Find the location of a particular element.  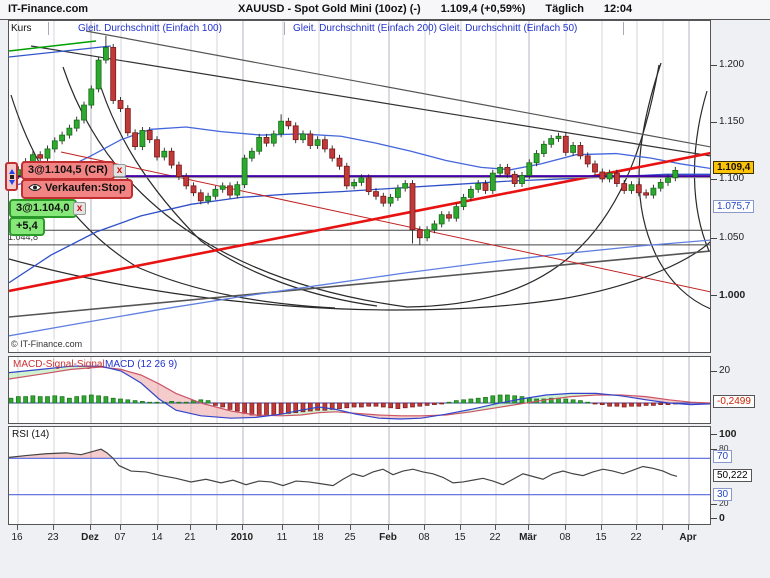

macd-line is located at coordinates (359, 392).